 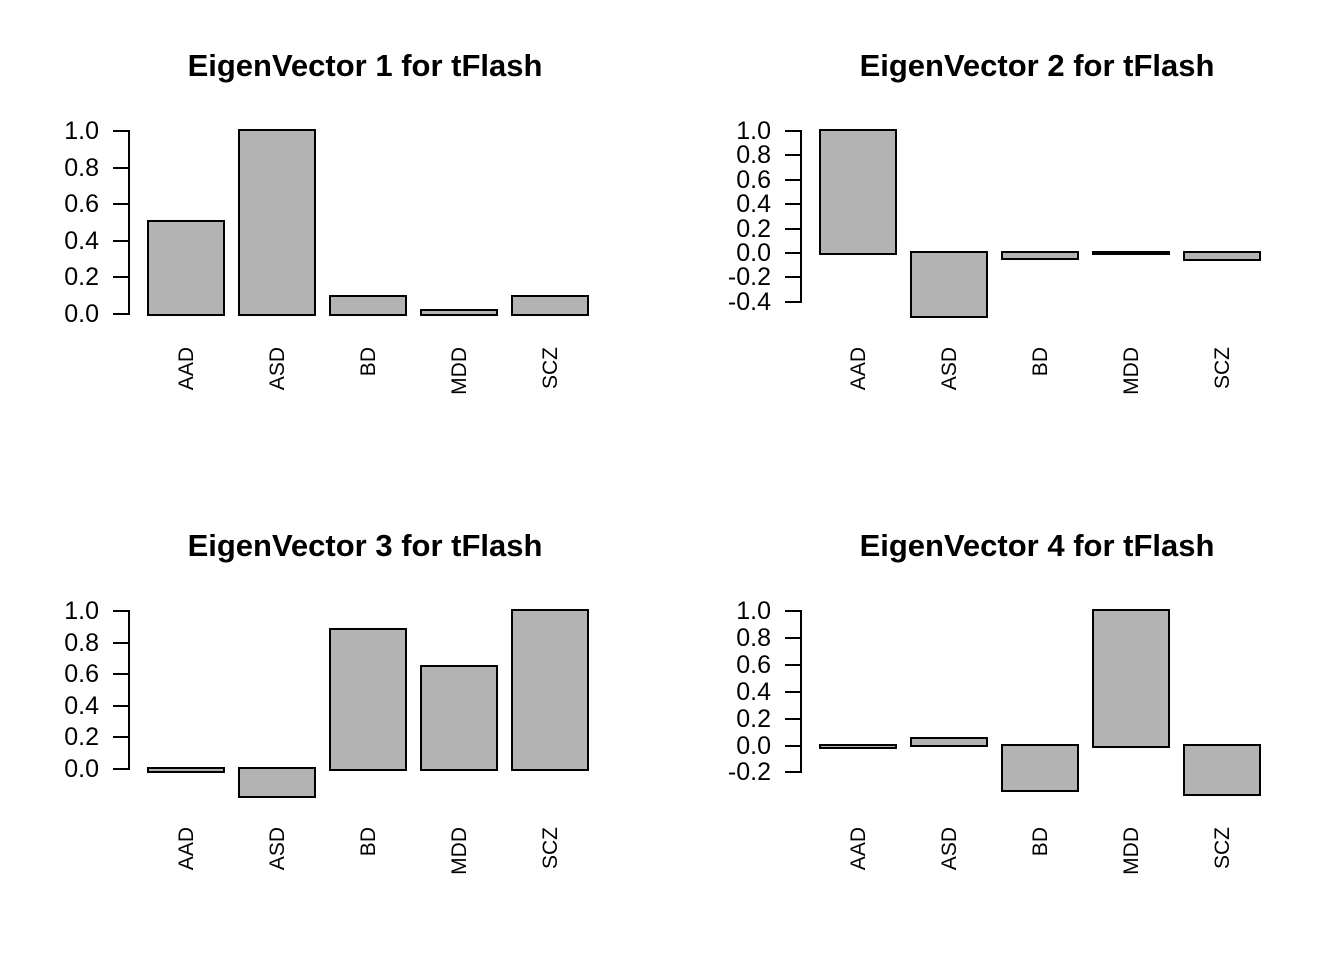 I want to click on chart-title: EigenVector 4 for tFlash, so click(x=1037, y=545).